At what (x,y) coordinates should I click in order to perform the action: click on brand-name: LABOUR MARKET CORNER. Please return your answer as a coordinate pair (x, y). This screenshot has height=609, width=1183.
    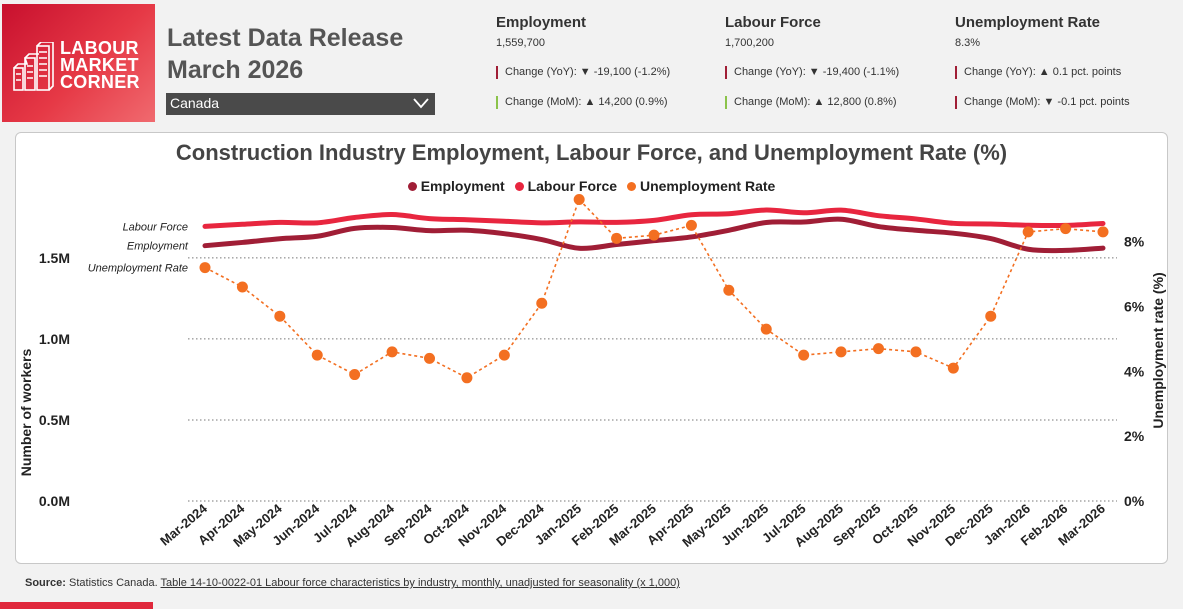
    Looking at the image, I should click on (100, 65).